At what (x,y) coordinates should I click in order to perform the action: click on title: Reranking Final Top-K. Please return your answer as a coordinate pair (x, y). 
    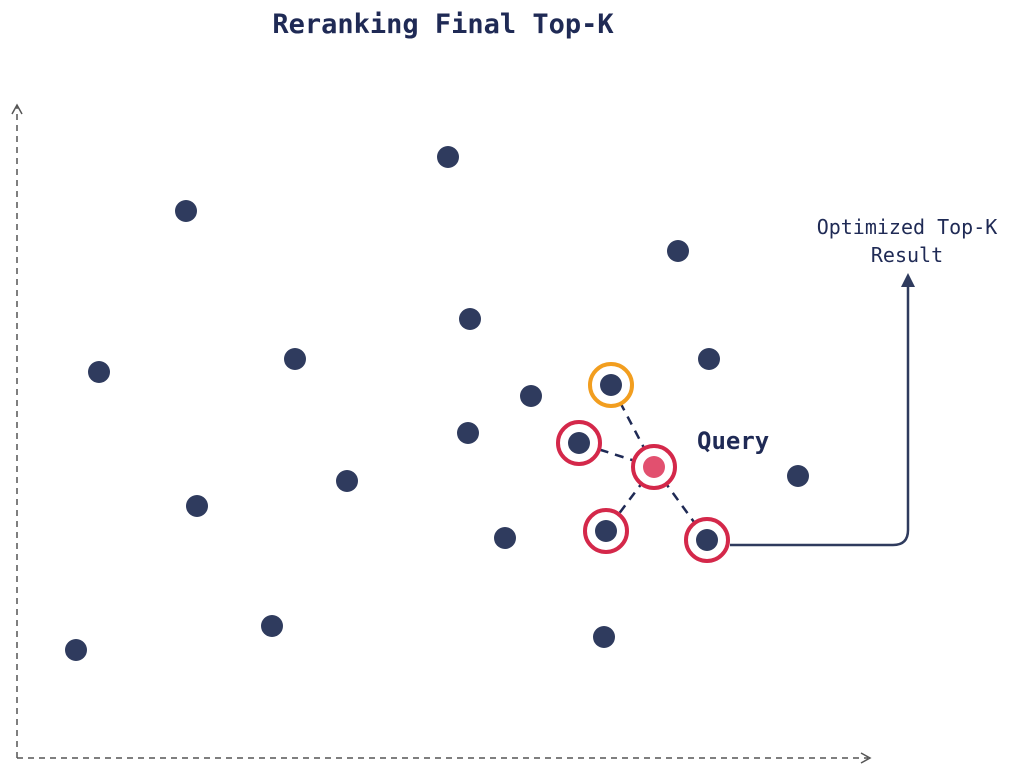
    Looking at the image, I should click on (443, 24).